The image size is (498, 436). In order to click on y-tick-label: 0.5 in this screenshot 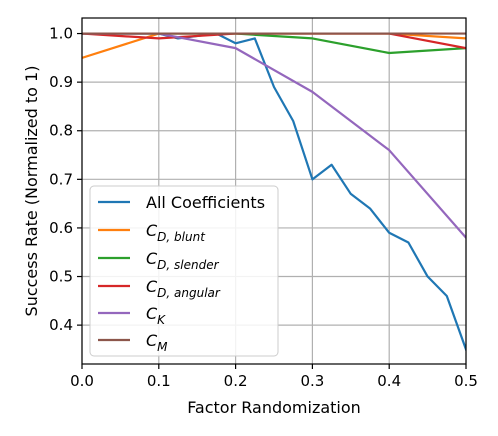, I will do `click(61, 277)`.